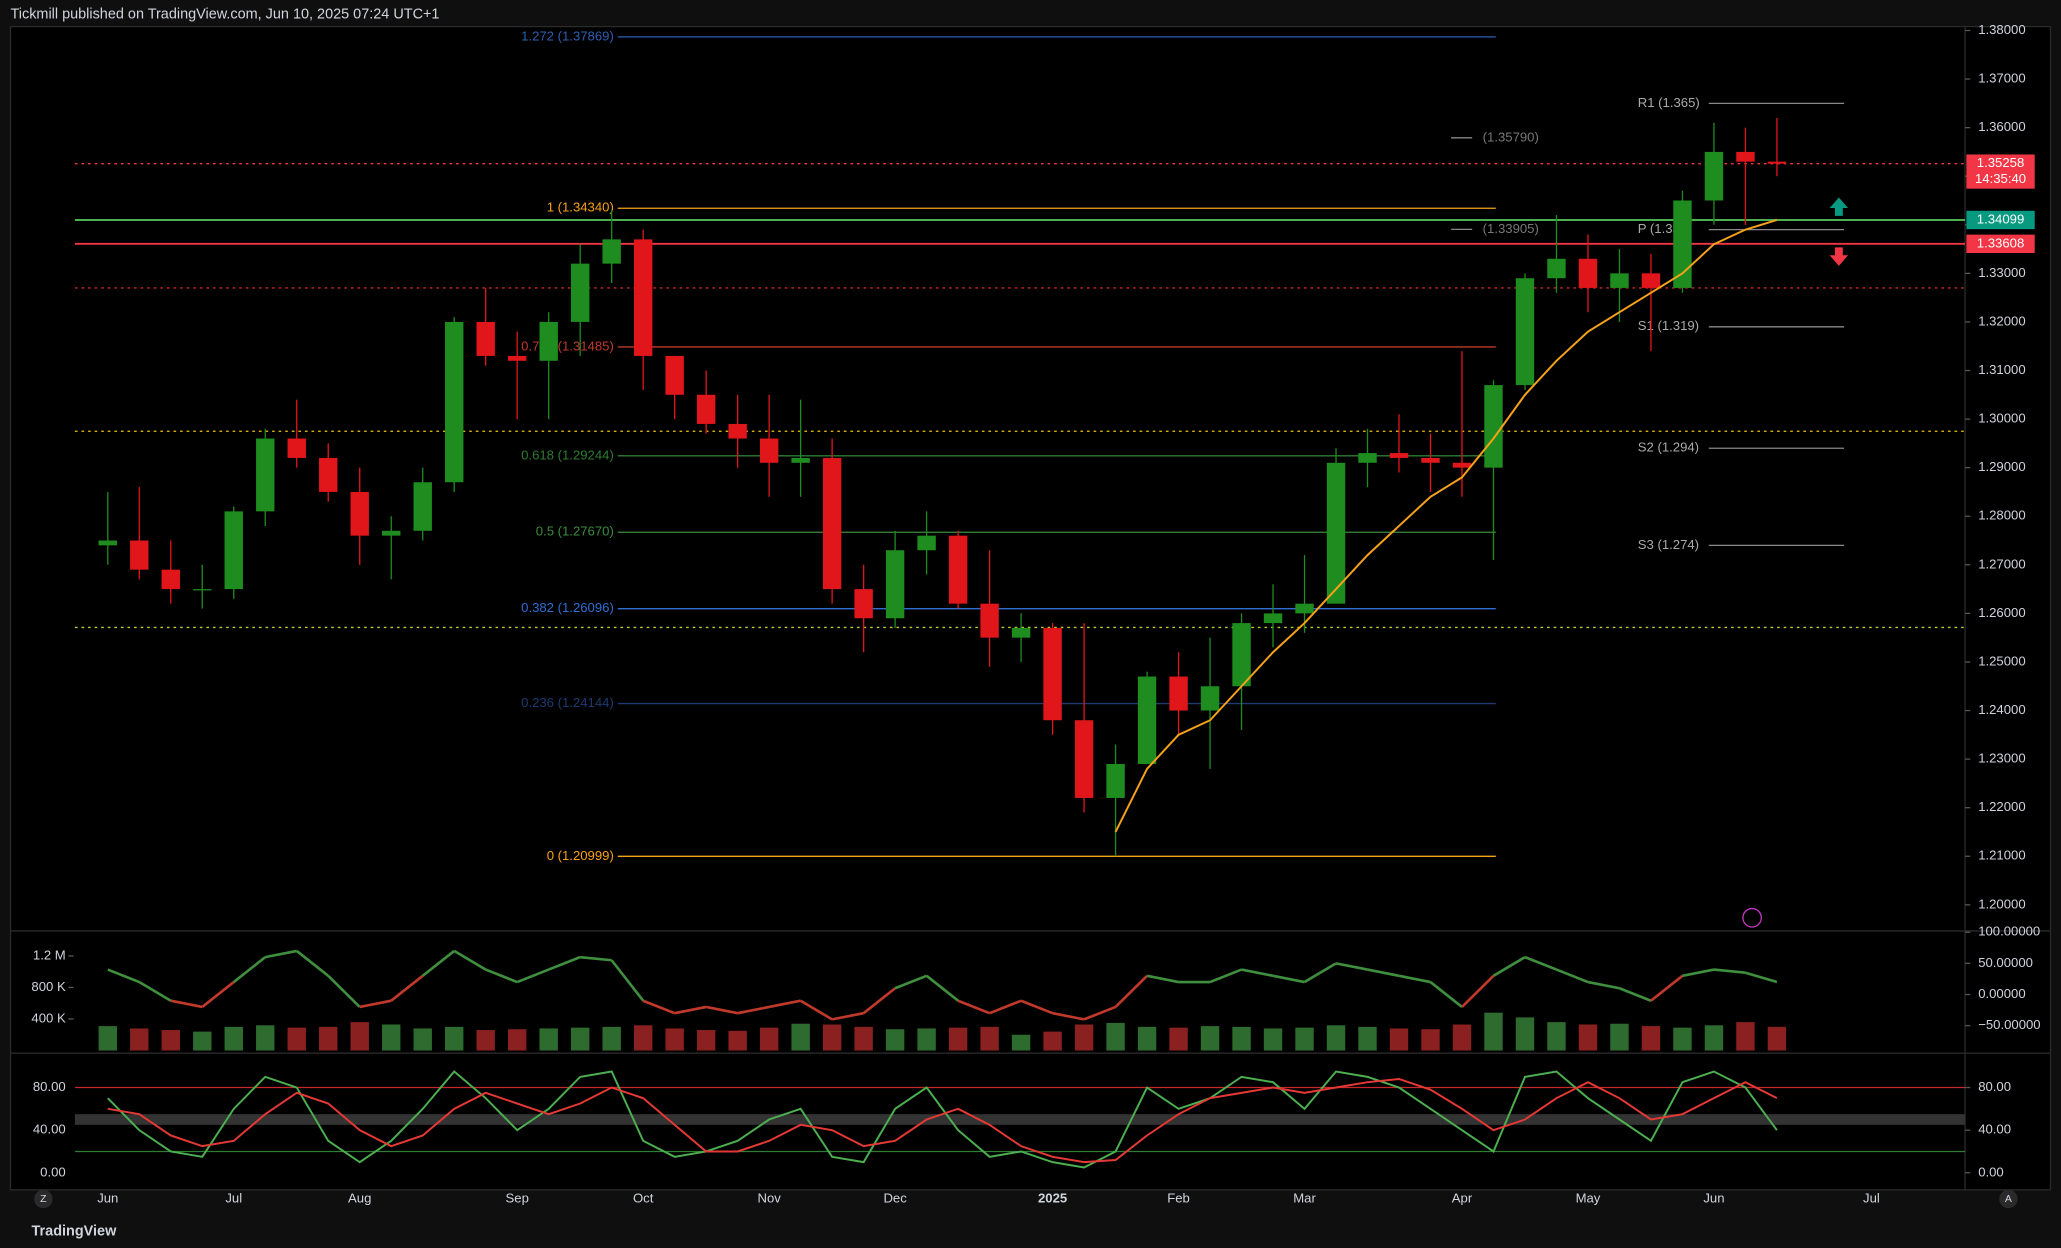 The height and width of the screenshot is (1248, 2061). What do you see at coordinates (48, 1017) in the screenshot?
I see `volume-tick-label: 400 K` at bounding box center [48, 1017].